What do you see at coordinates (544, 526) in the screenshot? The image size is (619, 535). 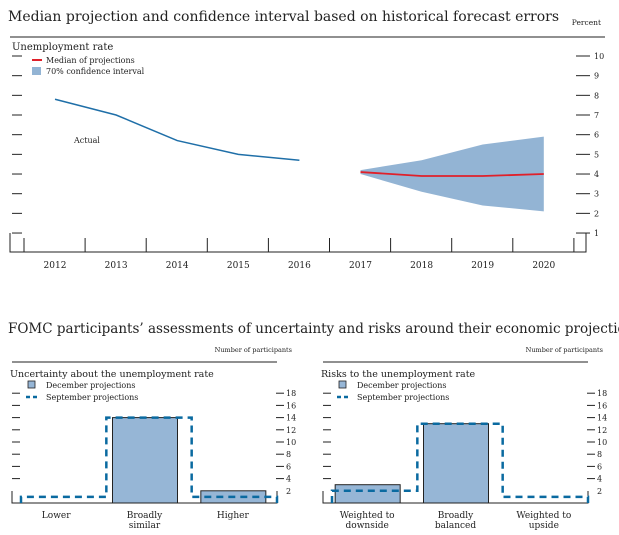 I see `category-label: upside` at bounding box center [544, 526].